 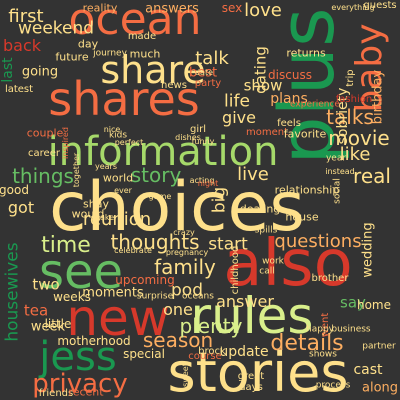 What do you see at coordinates (58, 324) in the screenshot?
I see `word-little: little` at bounding box center [58, 324].